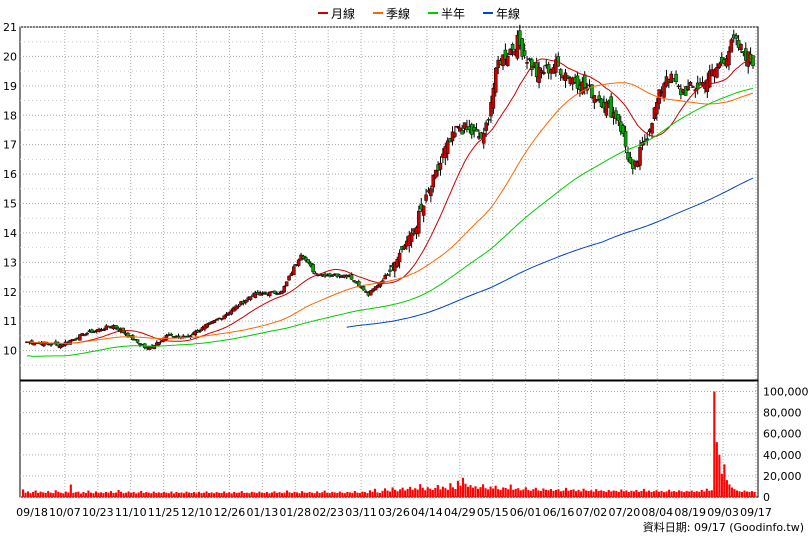 The width and height of the screenshot is (808, 540). Describe the element at coordinates (65, 512) in the screenshot. I see `x-tick-label: 10/07` at that location.